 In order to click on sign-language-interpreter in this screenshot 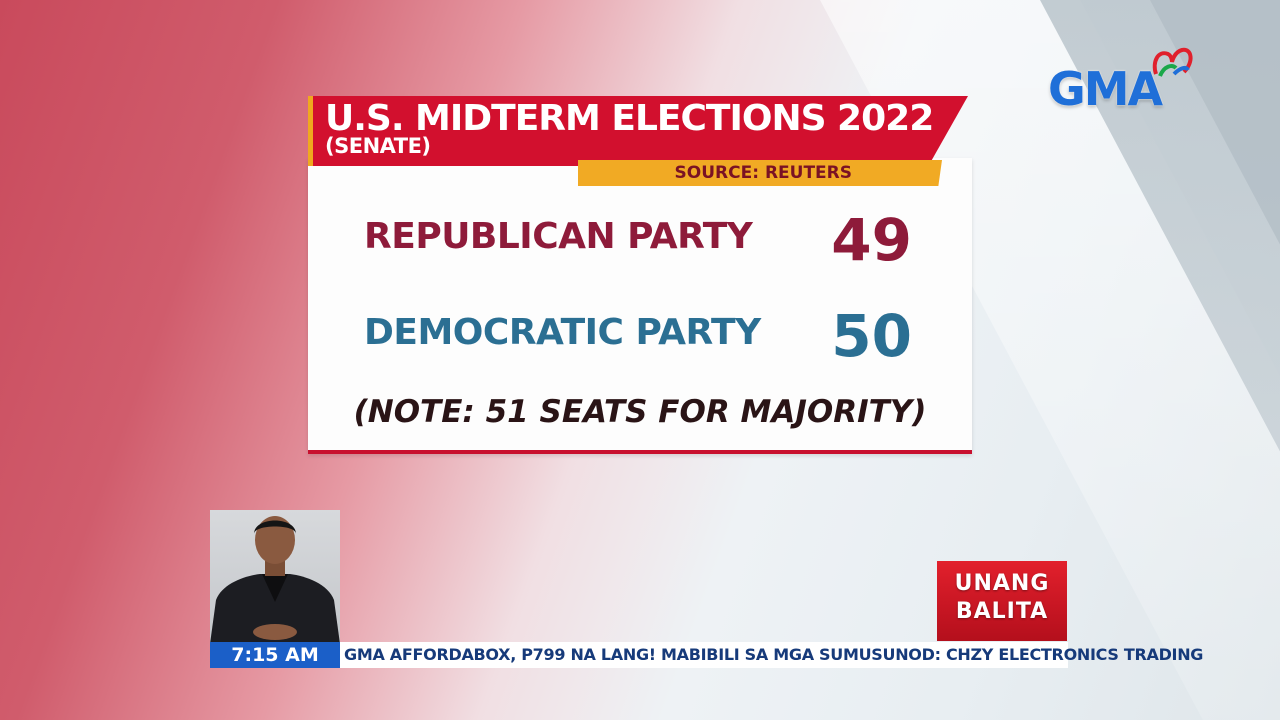, I will do `click(275, 577)`.